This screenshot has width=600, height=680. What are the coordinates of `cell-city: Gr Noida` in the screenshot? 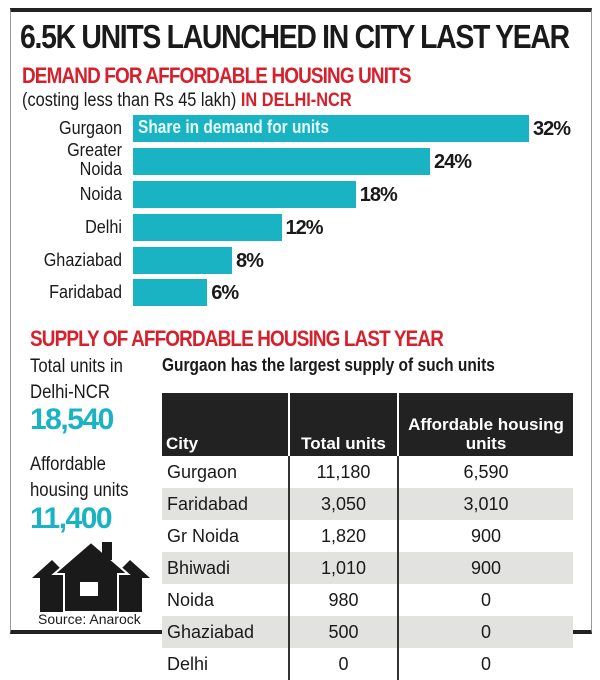 It's located at (203, 535).